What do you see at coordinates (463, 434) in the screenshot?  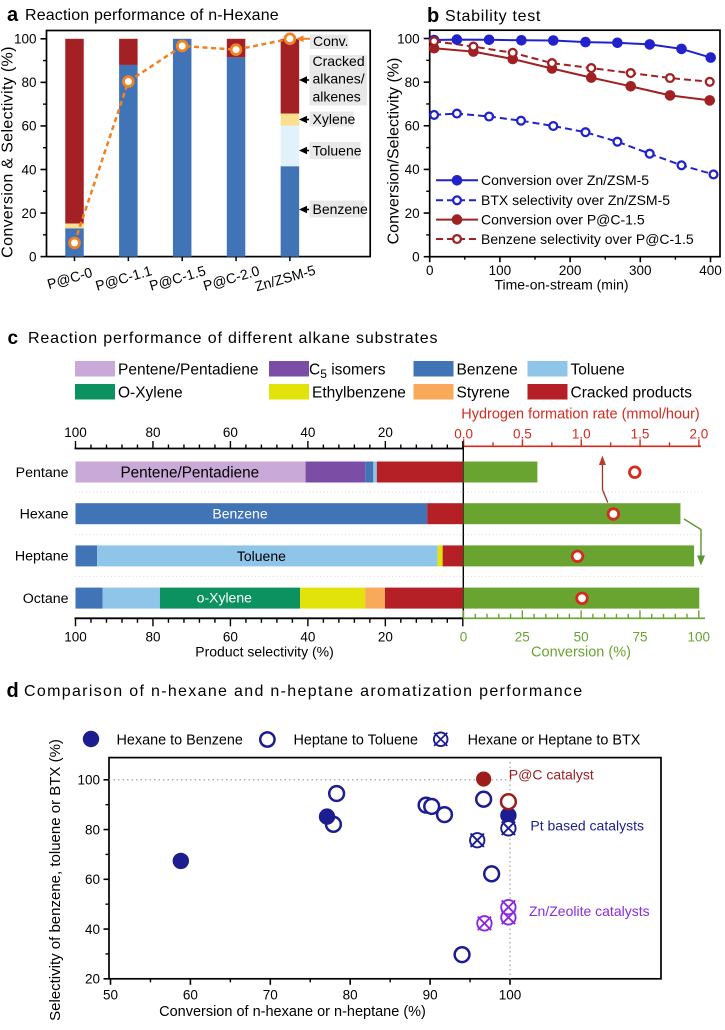 I see `svg-text: 0.0` at bounding box center [463, 434].